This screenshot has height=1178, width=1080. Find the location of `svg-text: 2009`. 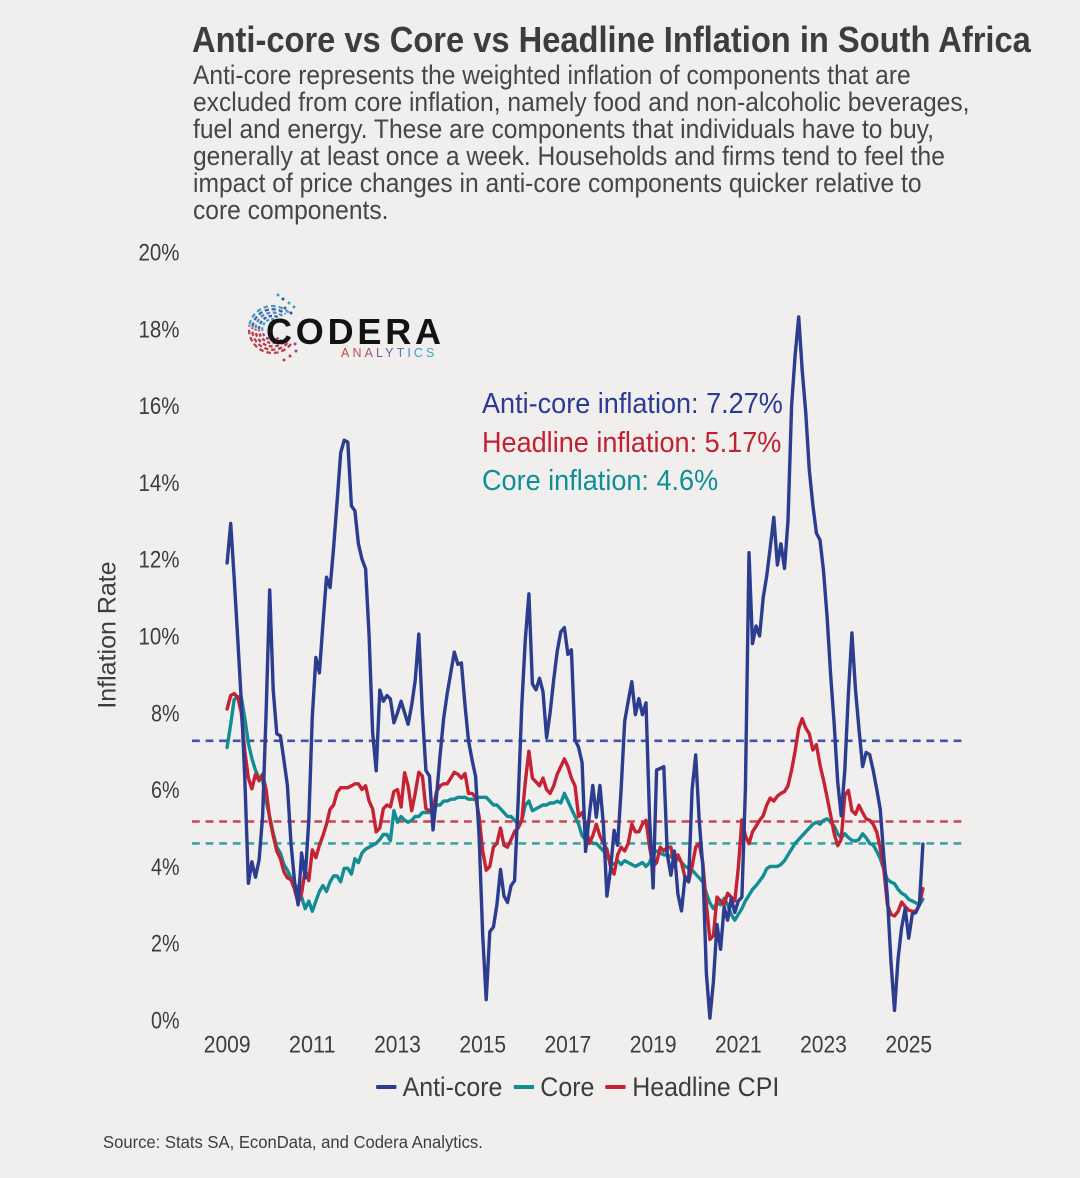

svg-text: 2009 is located at coordinates (227, 1045).